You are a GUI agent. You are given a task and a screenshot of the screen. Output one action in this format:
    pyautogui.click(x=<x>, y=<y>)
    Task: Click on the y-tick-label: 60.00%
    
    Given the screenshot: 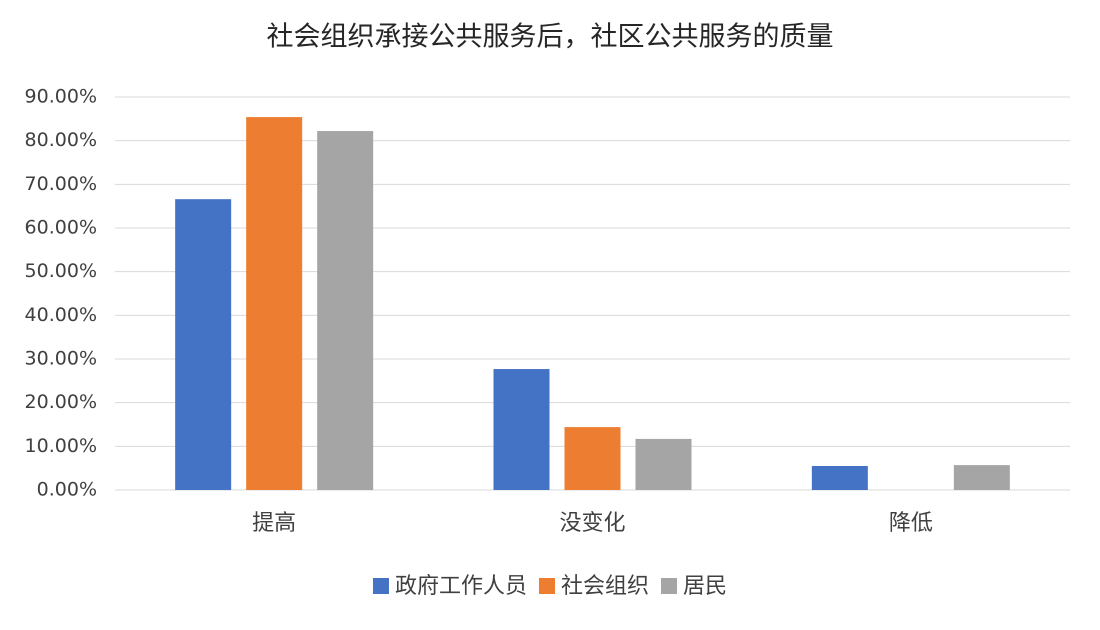 What is the action you would take?
    pyautogui.click(x=61, y=228)
    